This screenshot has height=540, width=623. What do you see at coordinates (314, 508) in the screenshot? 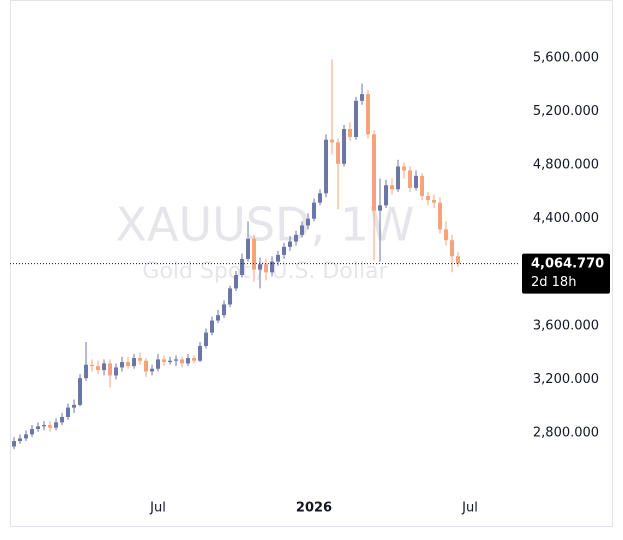
I see `x-tick-label: 2026` at bounding box center [314, 508].